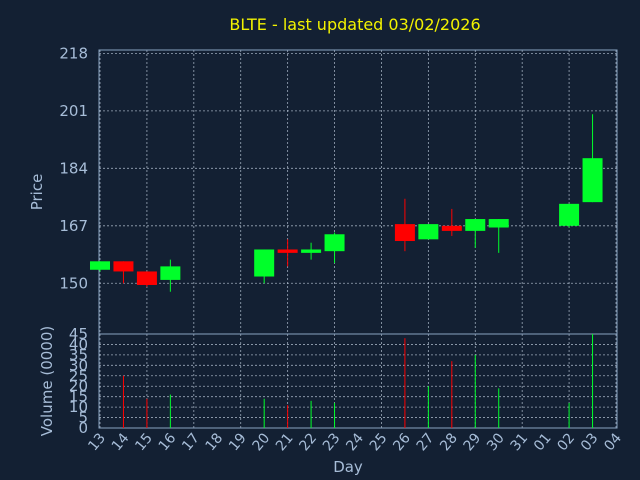 This screenshot has width=640, height=480. What do you see at coordinates (121, 442) in the screenshot?
I see `x-tick-label: 14` at bounding box center [121, 442].